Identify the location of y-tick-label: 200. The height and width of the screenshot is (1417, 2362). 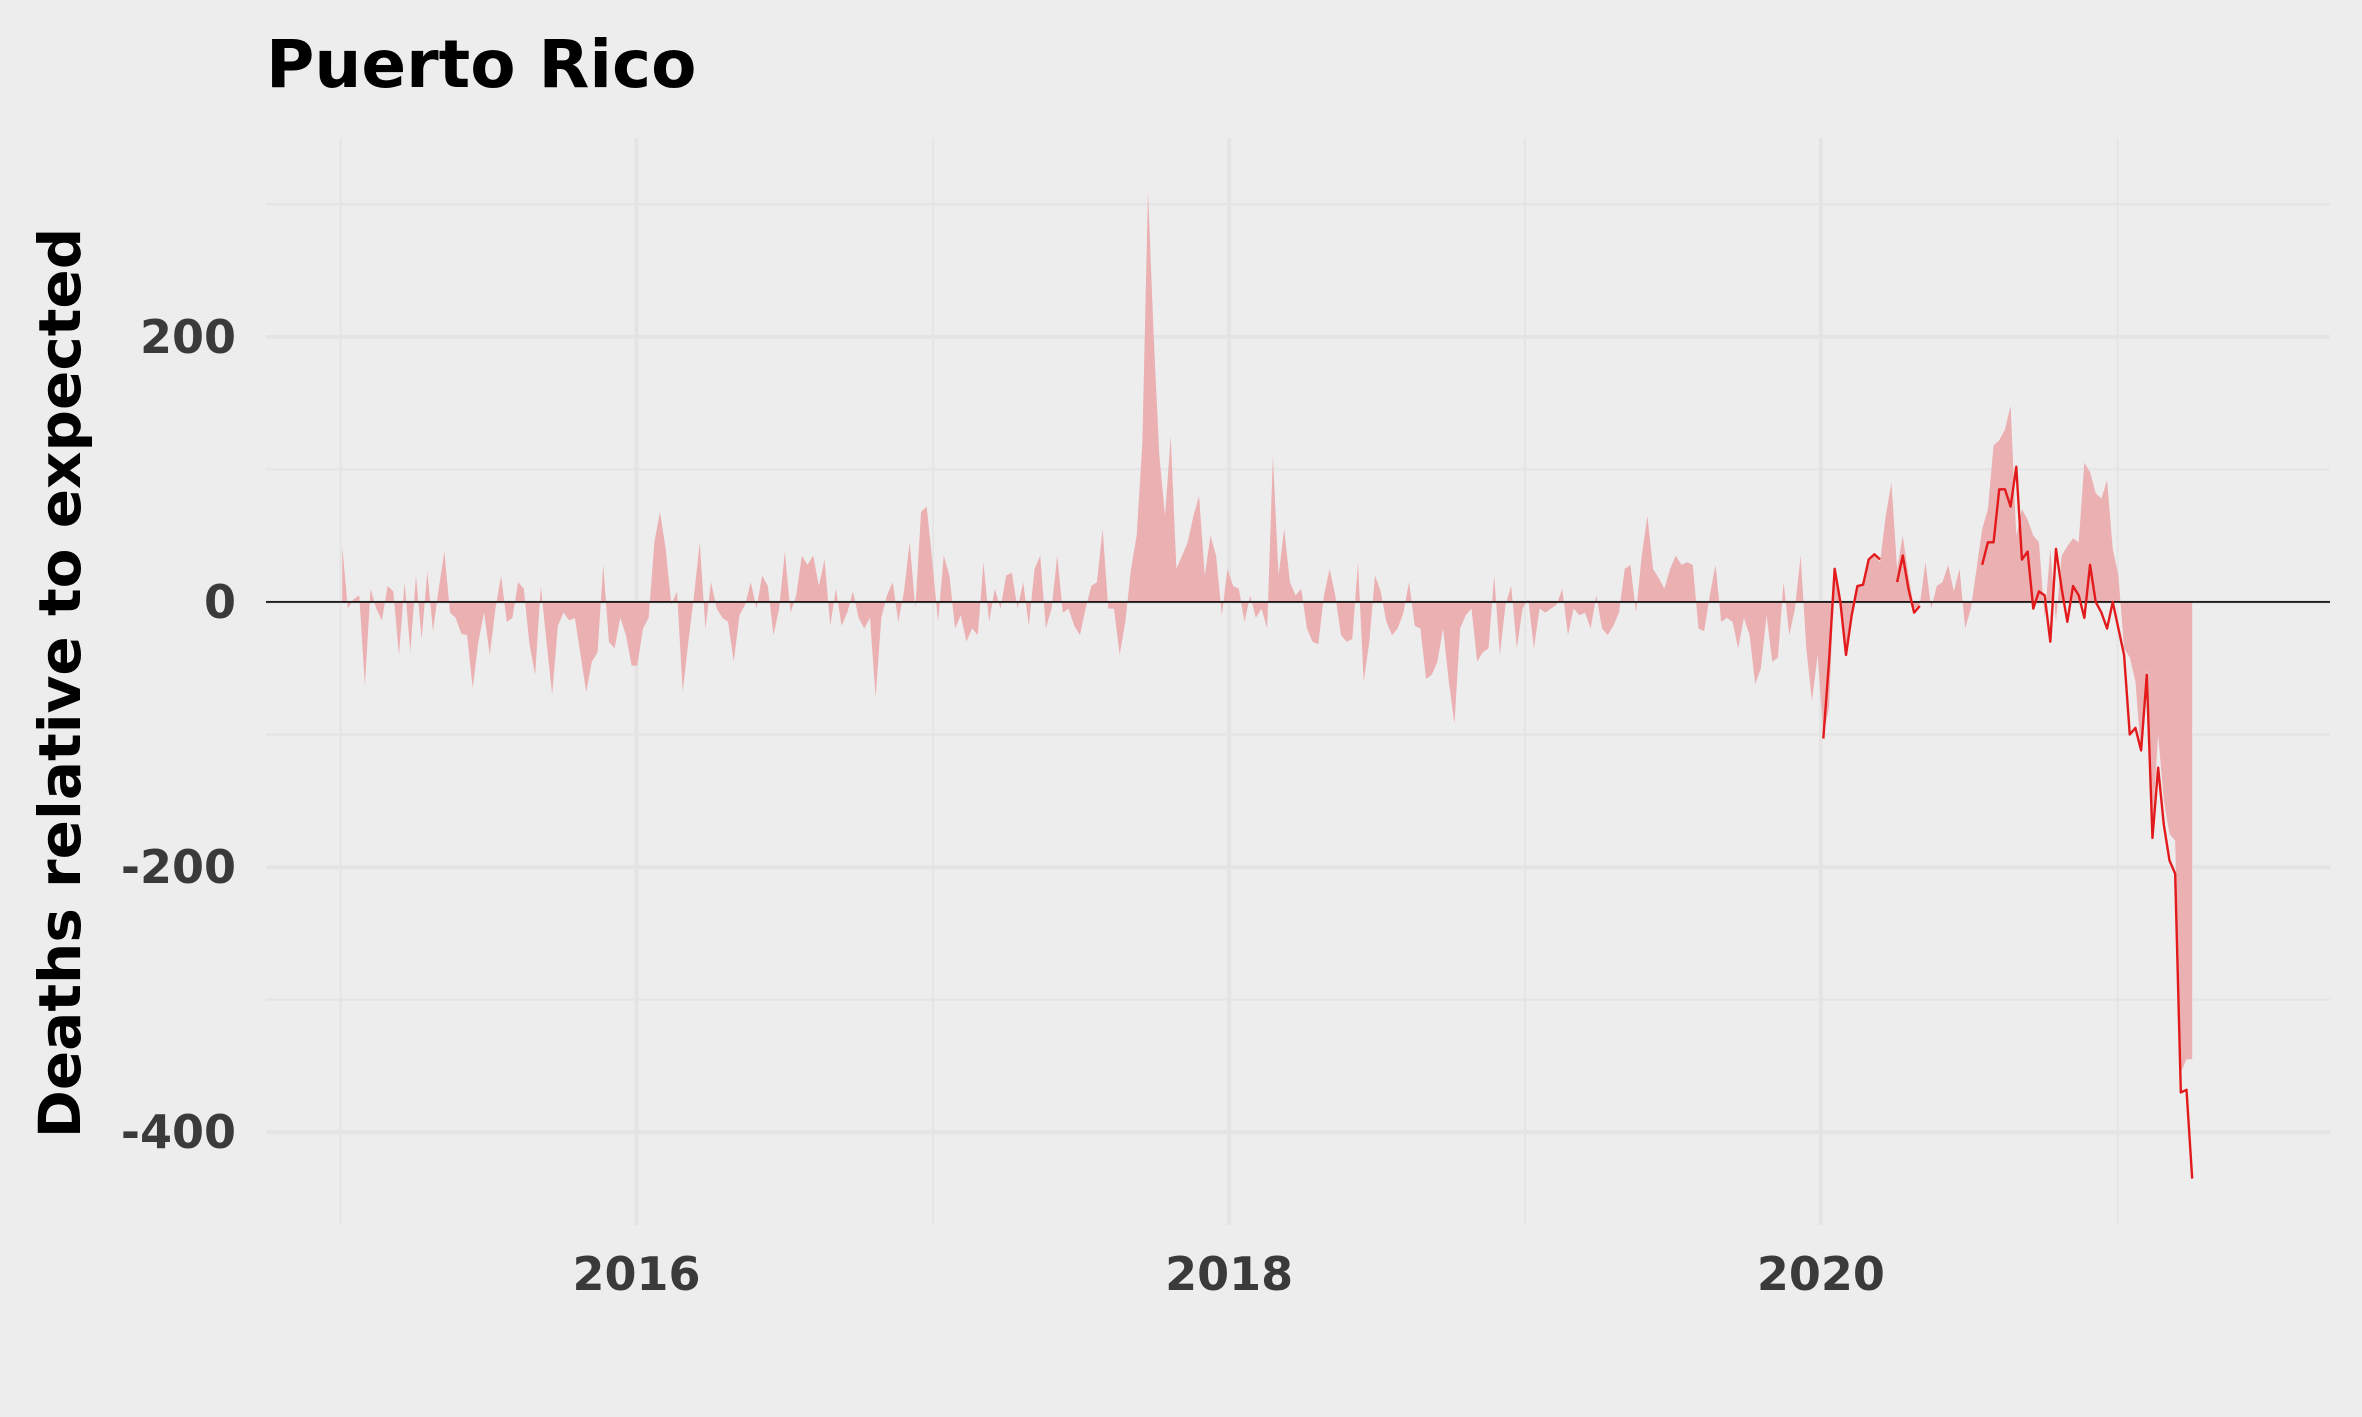
(188, 337).